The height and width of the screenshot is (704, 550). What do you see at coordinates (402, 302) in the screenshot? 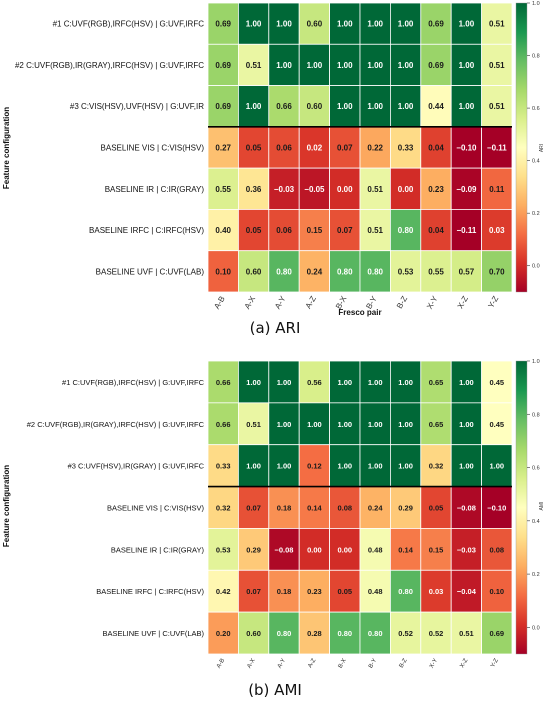
I see `column-tick-label-p1: B-Z` at bounding box center [402, 302].